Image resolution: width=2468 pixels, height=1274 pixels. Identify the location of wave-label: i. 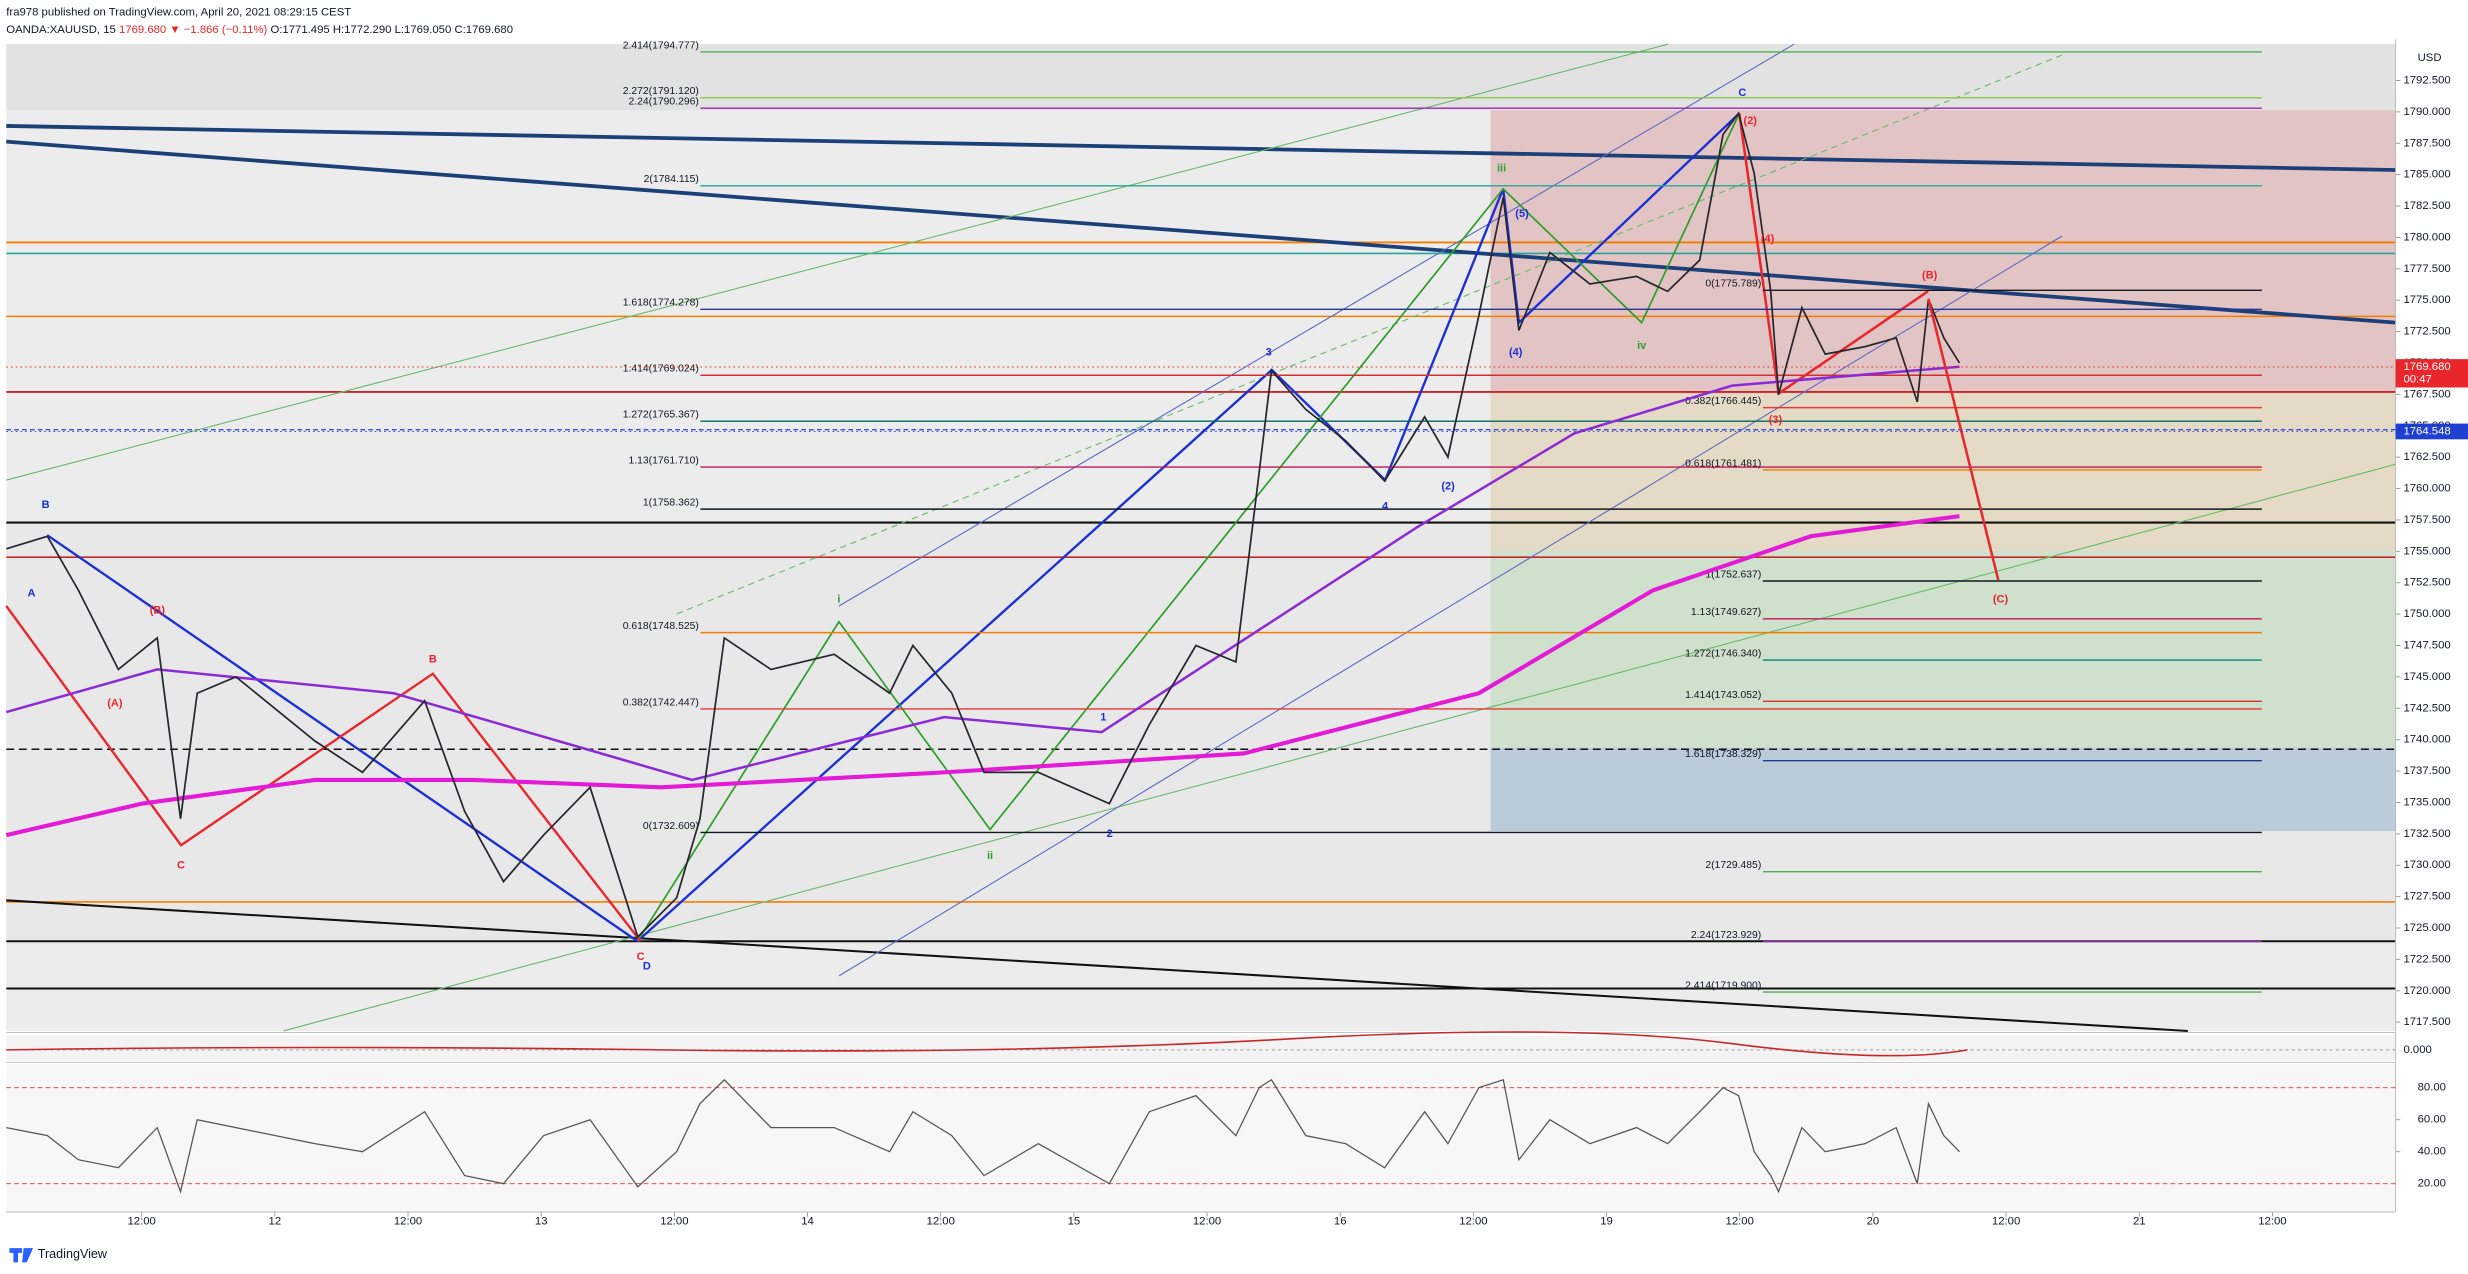
(838, 600).